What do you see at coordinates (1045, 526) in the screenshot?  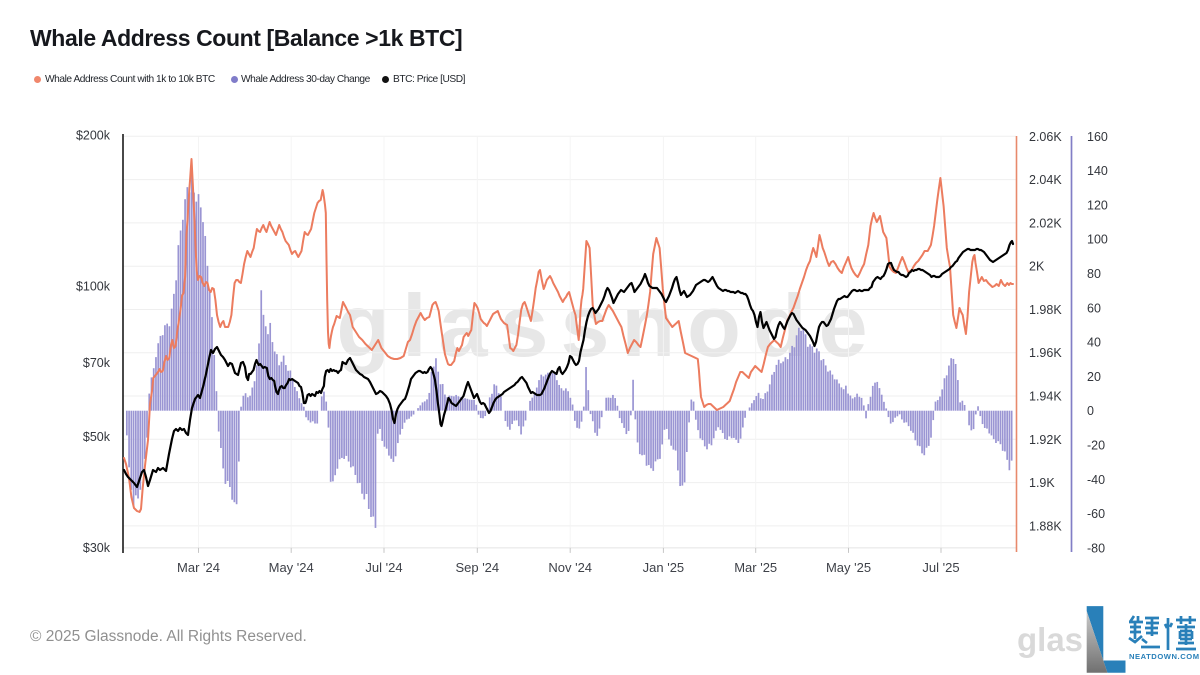 I see `svg-text: 1.88K` at bounding box center [1045, 526].